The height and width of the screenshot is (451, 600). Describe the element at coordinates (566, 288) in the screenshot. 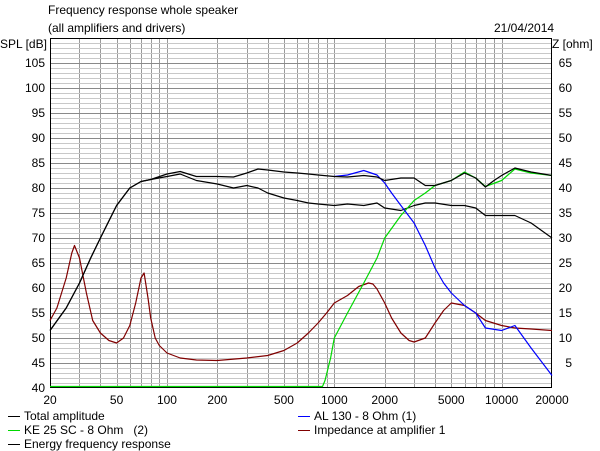

I see `y2-tick-label: 20` at that location.